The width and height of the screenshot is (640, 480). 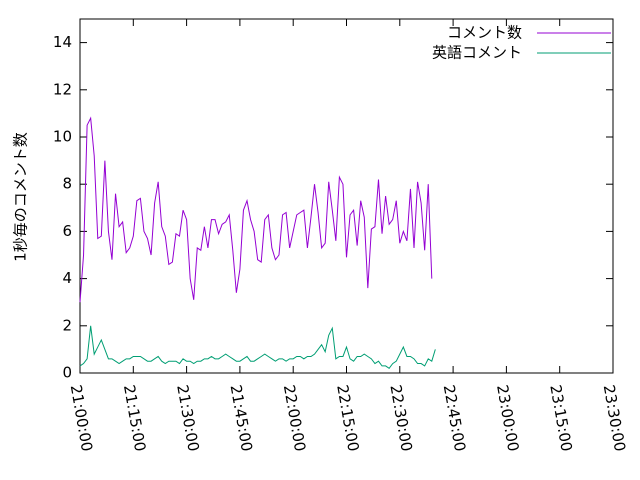 I want to click on x-tick-label: 21:45:00, so click(x=241, y=417).